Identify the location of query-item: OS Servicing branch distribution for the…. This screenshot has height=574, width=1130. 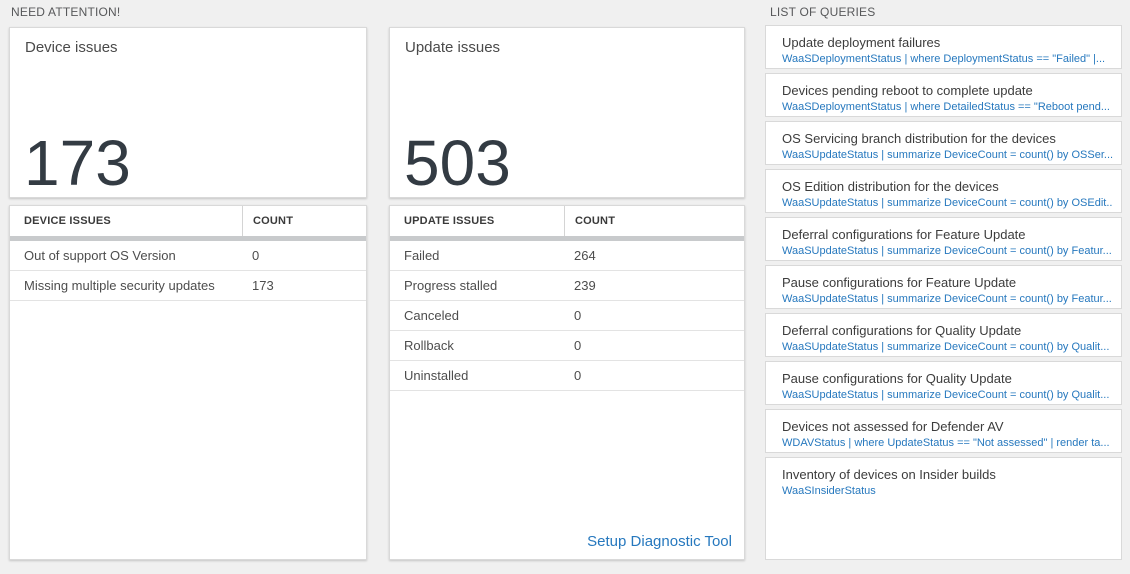
(943, 143).